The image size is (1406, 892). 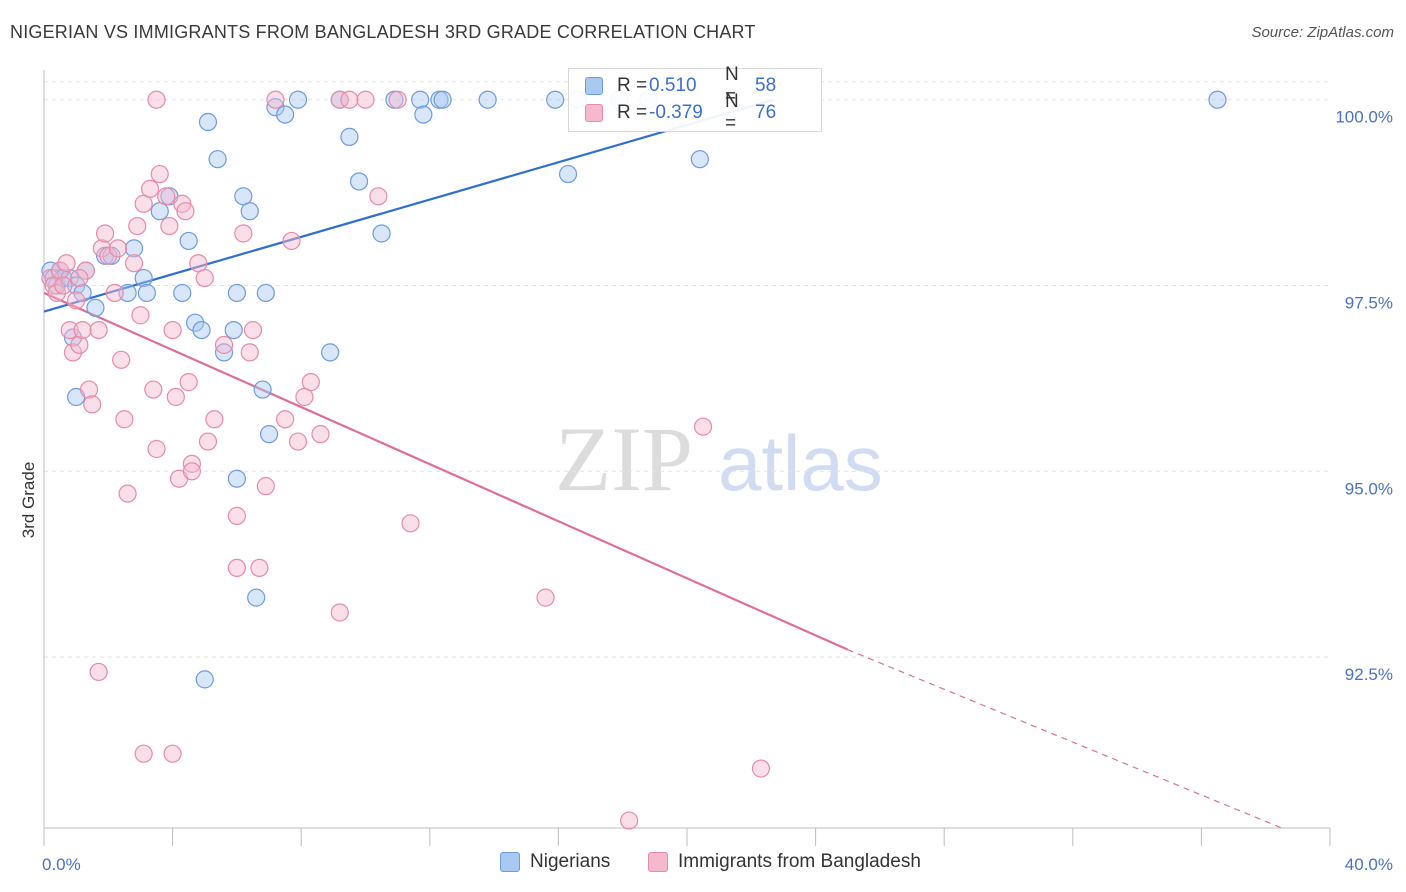 I want to click on legend-row-nigerians: R = 0.510 N = 58, so click(x=681, y=85).